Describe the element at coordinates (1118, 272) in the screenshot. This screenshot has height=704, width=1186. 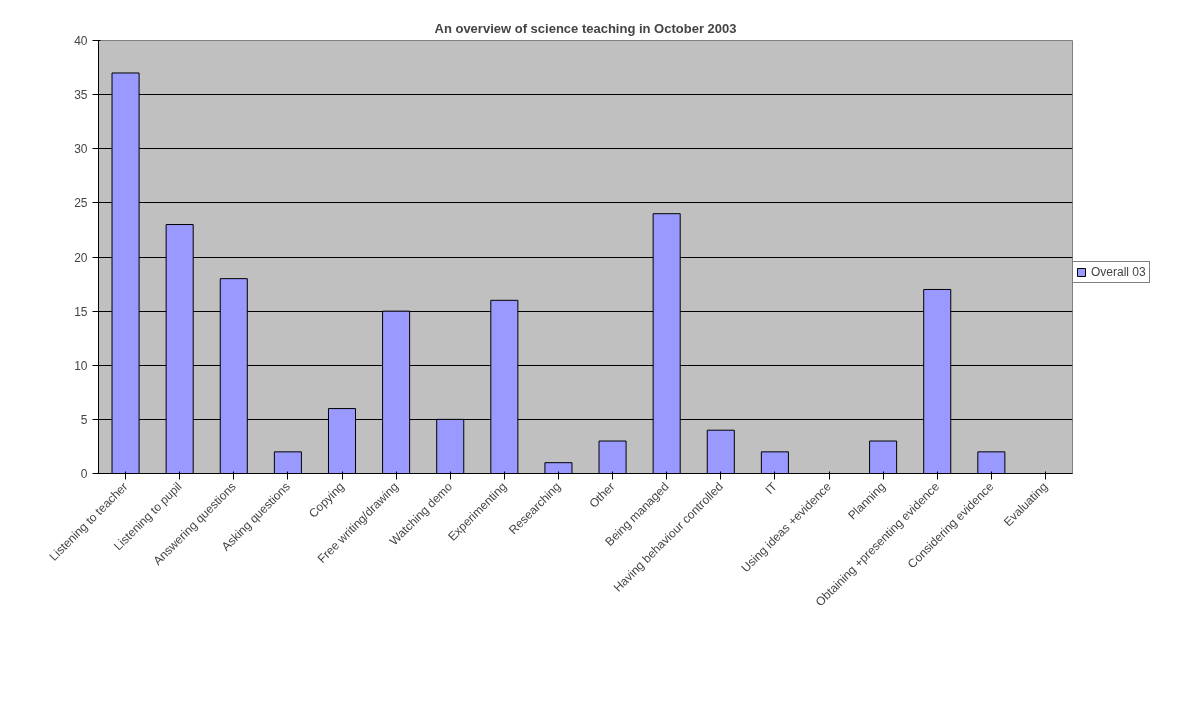
I see `legend-label: Overall 03` at that location.